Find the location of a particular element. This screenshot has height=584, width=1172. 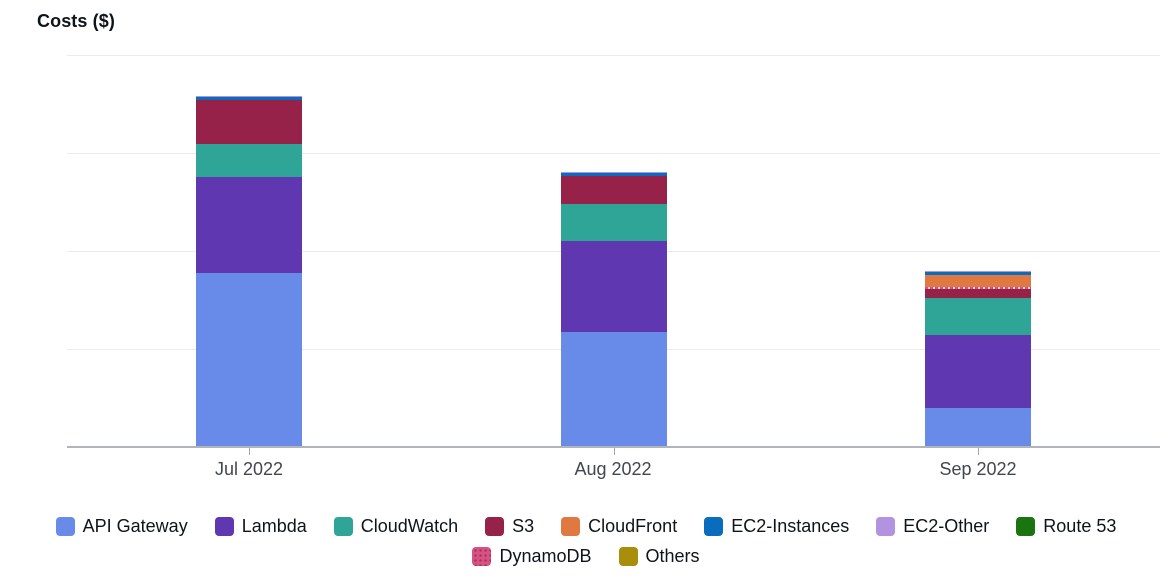

legend-item-cloudfront: CloudFront is located at coordinates (619, 526).